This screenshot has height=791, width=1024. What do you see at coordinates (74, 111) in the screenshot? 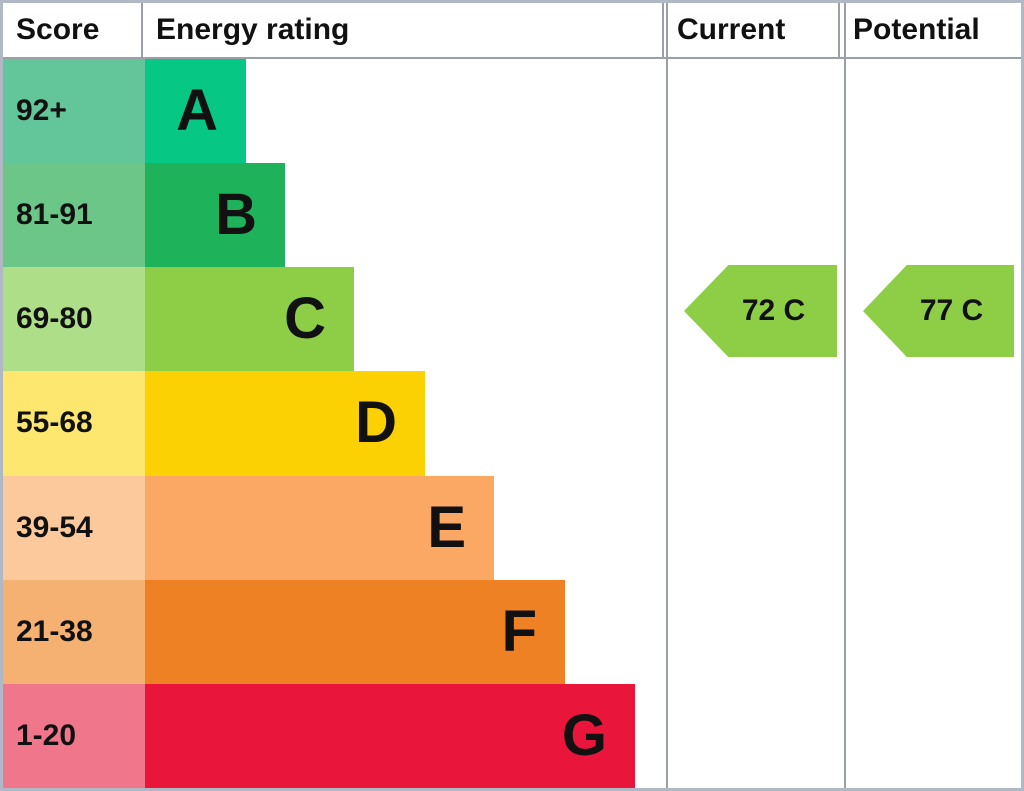
I see `band-score-range: 92+` at bounding box center [74, 111].